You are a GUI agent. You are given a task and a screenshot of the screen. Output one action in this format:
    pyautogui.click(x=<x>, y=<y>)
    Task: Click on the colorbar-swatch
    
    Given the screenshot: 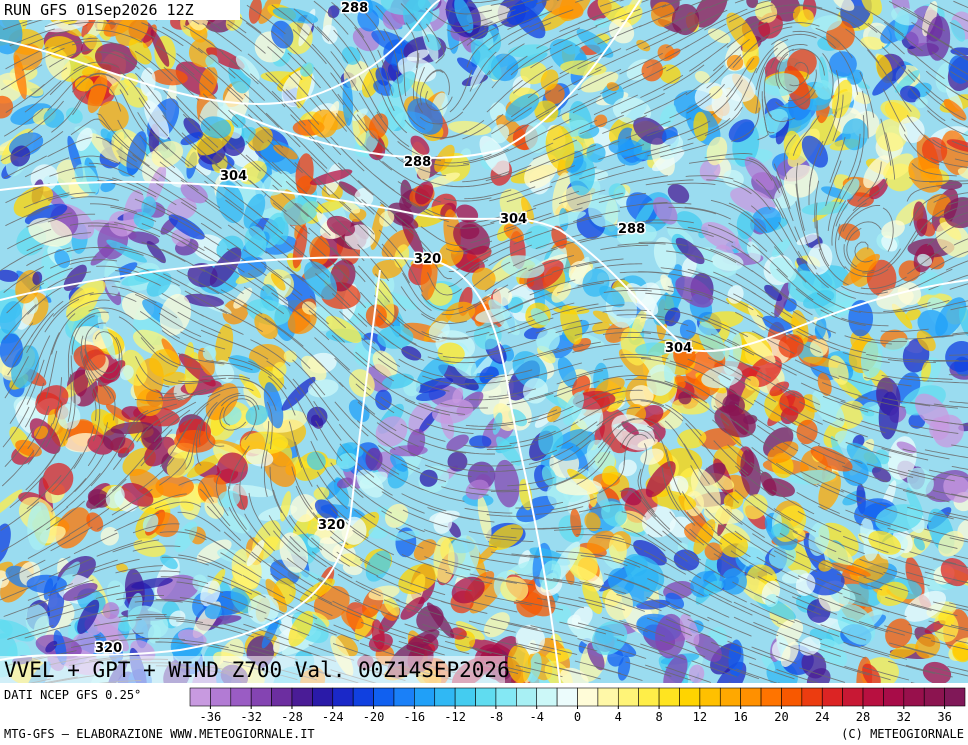 What is the action you would take?
    pyautogui.click(x=710, y=697)
    